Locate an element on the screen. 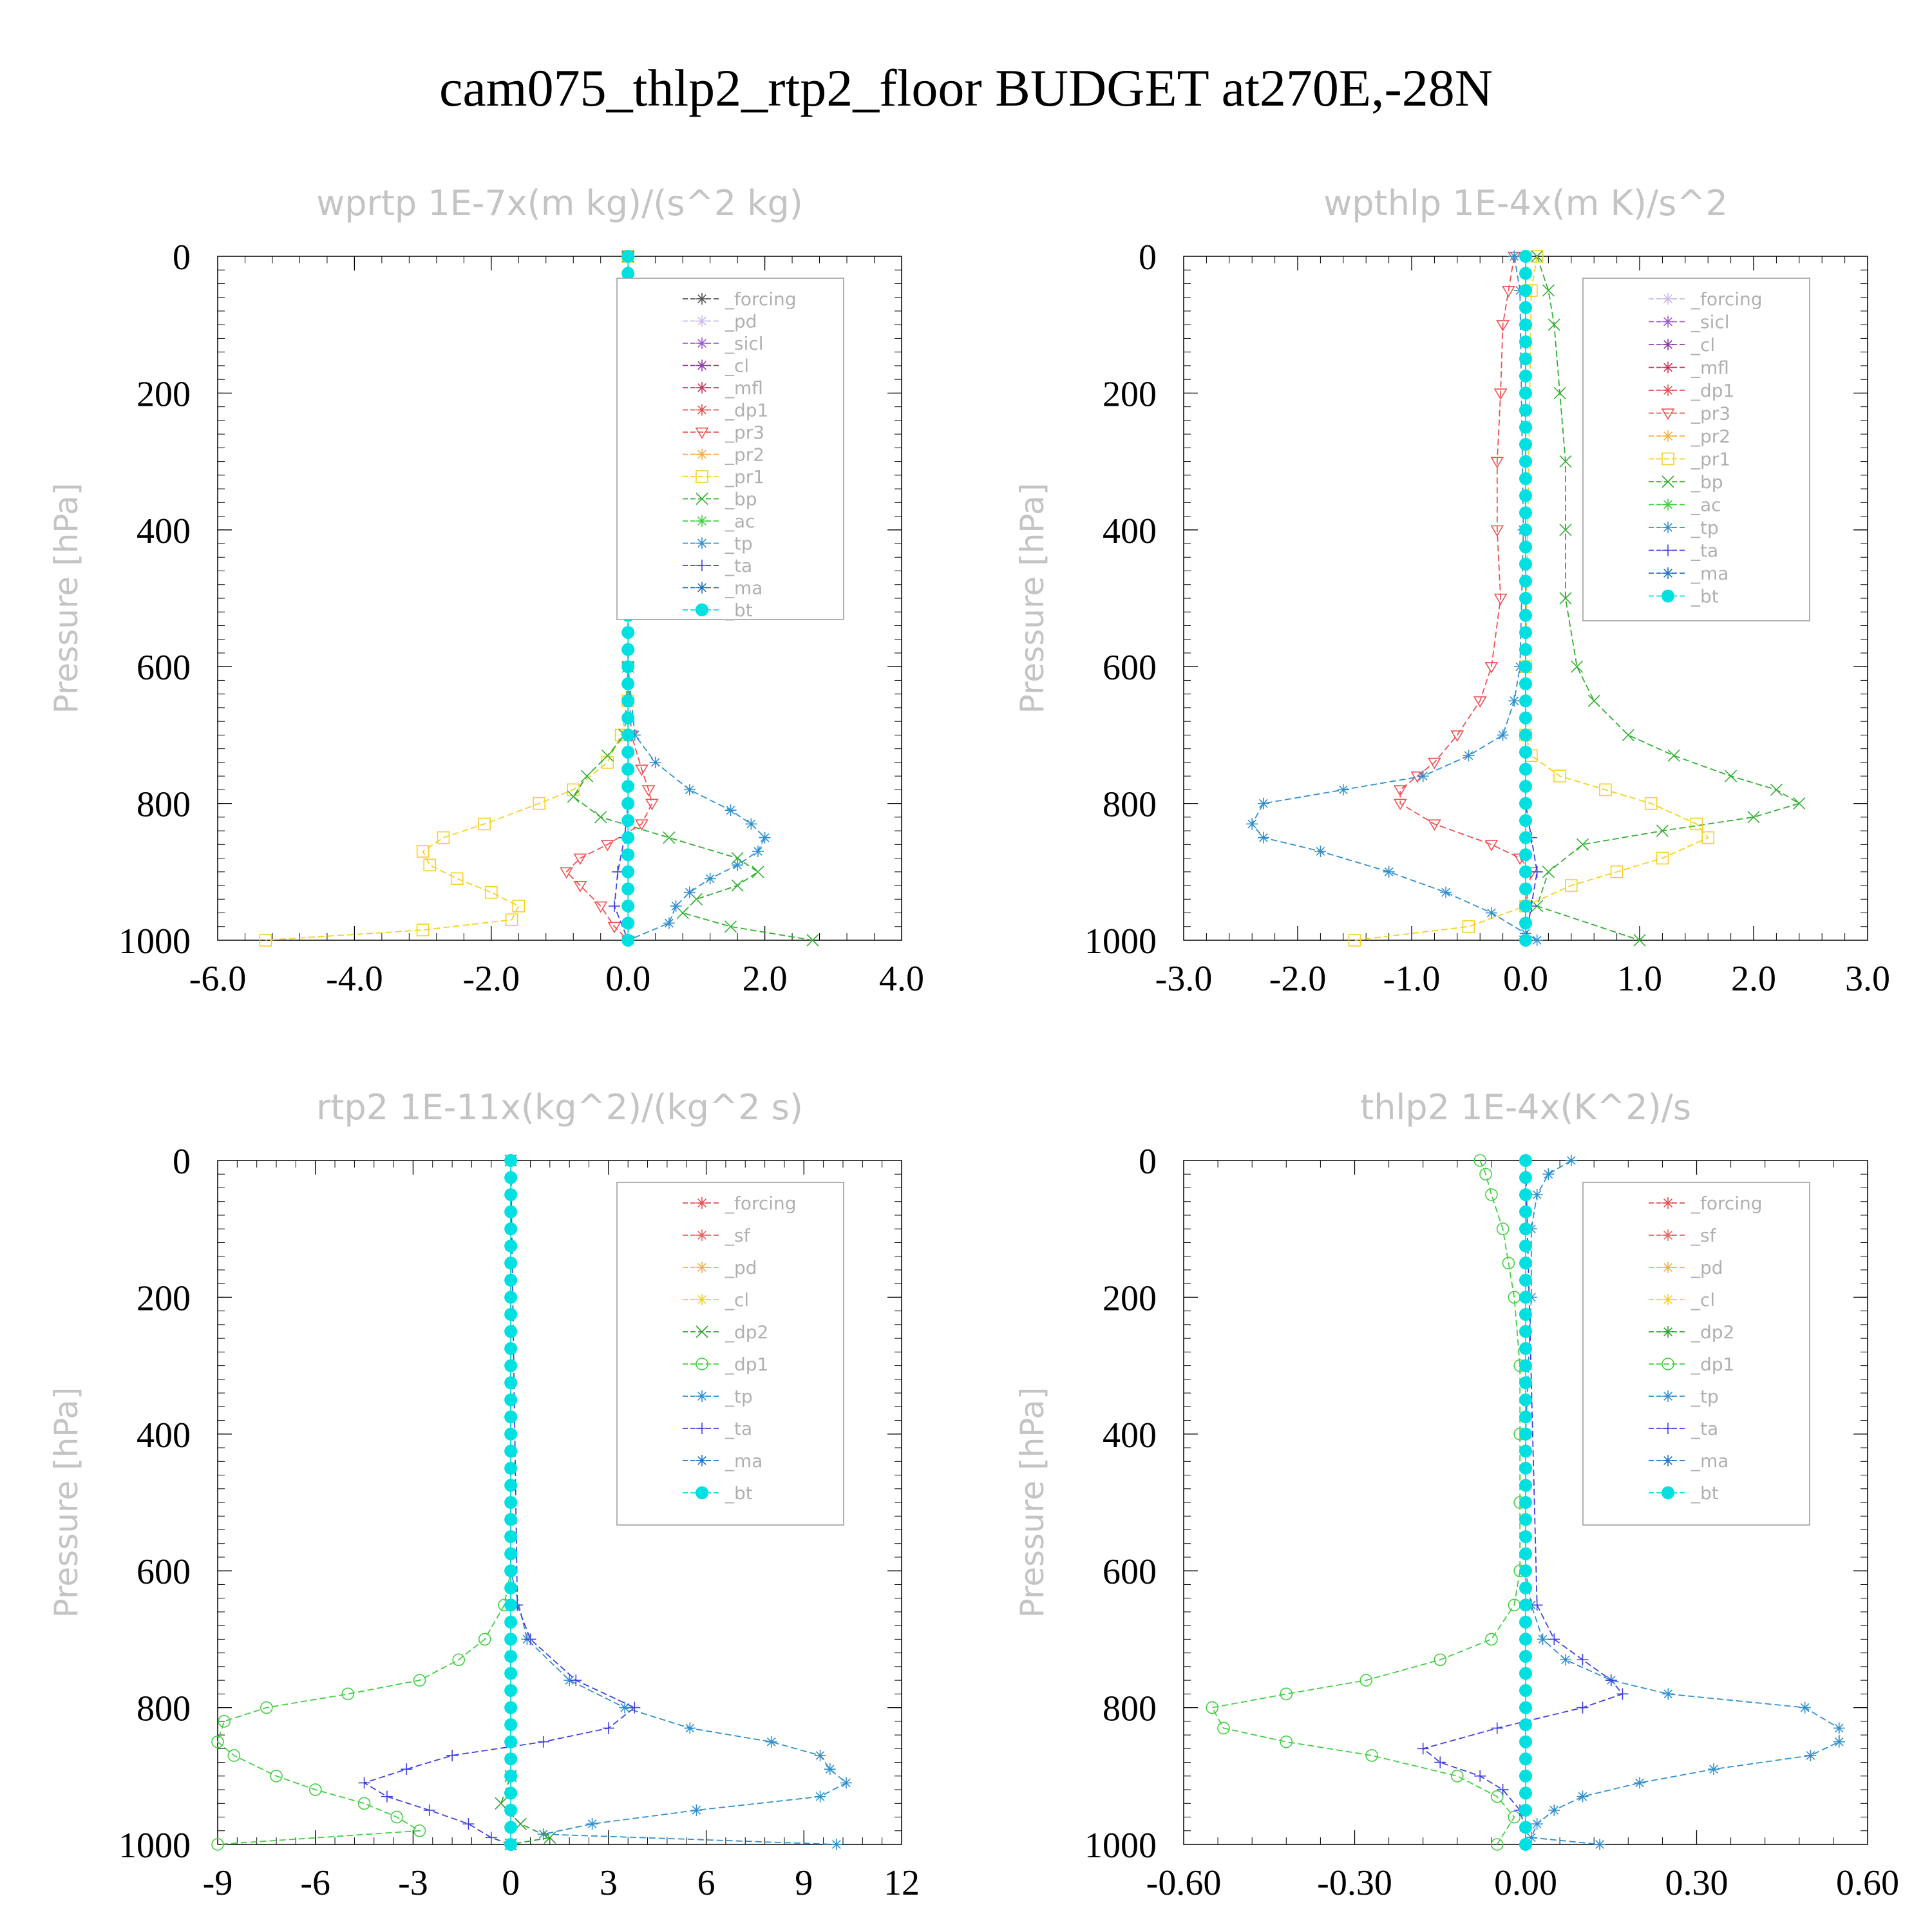  y-tick-label: 600 is located at coordinates (1130, 668).